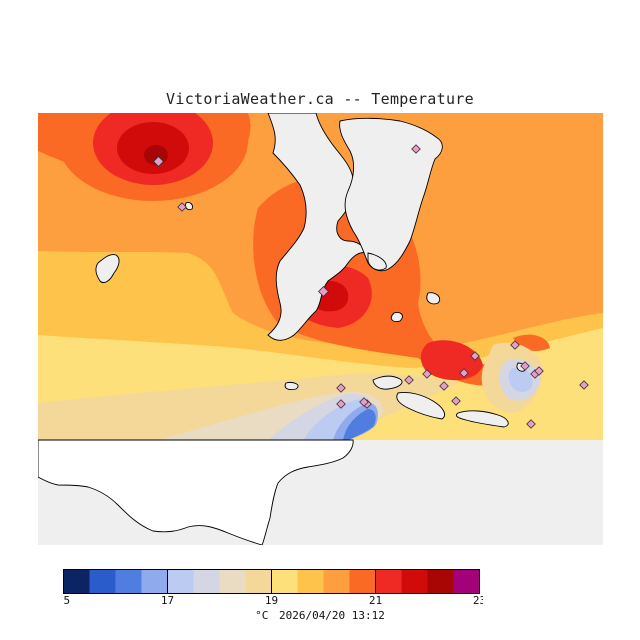  Describe the element at coordinates (271, 599) in the screenshot. I see `legend-tick-label: 19` at that location.